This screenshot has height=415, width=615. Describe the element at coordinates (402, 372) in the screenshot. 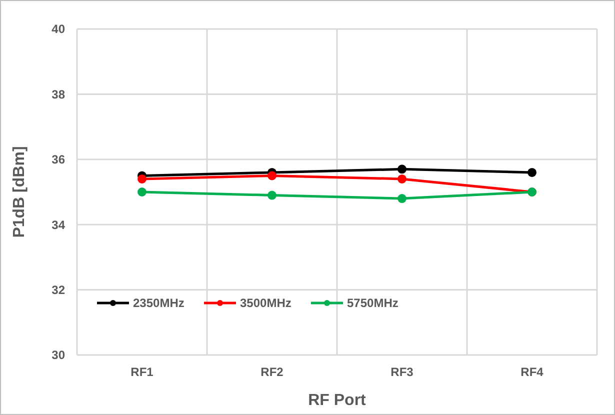

I see `x-tick-label: RF3` at that location.